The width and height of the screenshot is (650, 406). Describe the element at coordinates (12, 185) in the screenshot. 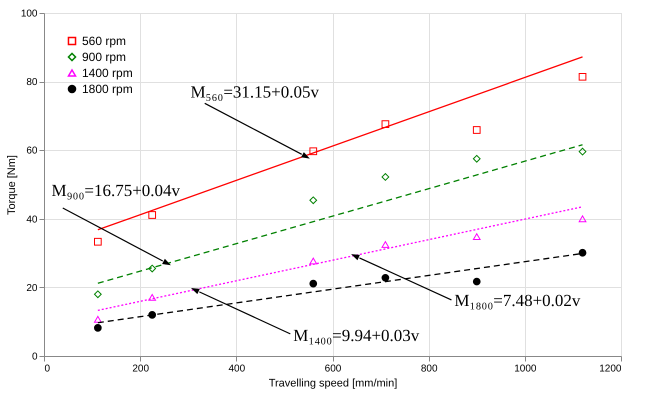

I see `y-axis-title: Torque [Nm]` at that location.